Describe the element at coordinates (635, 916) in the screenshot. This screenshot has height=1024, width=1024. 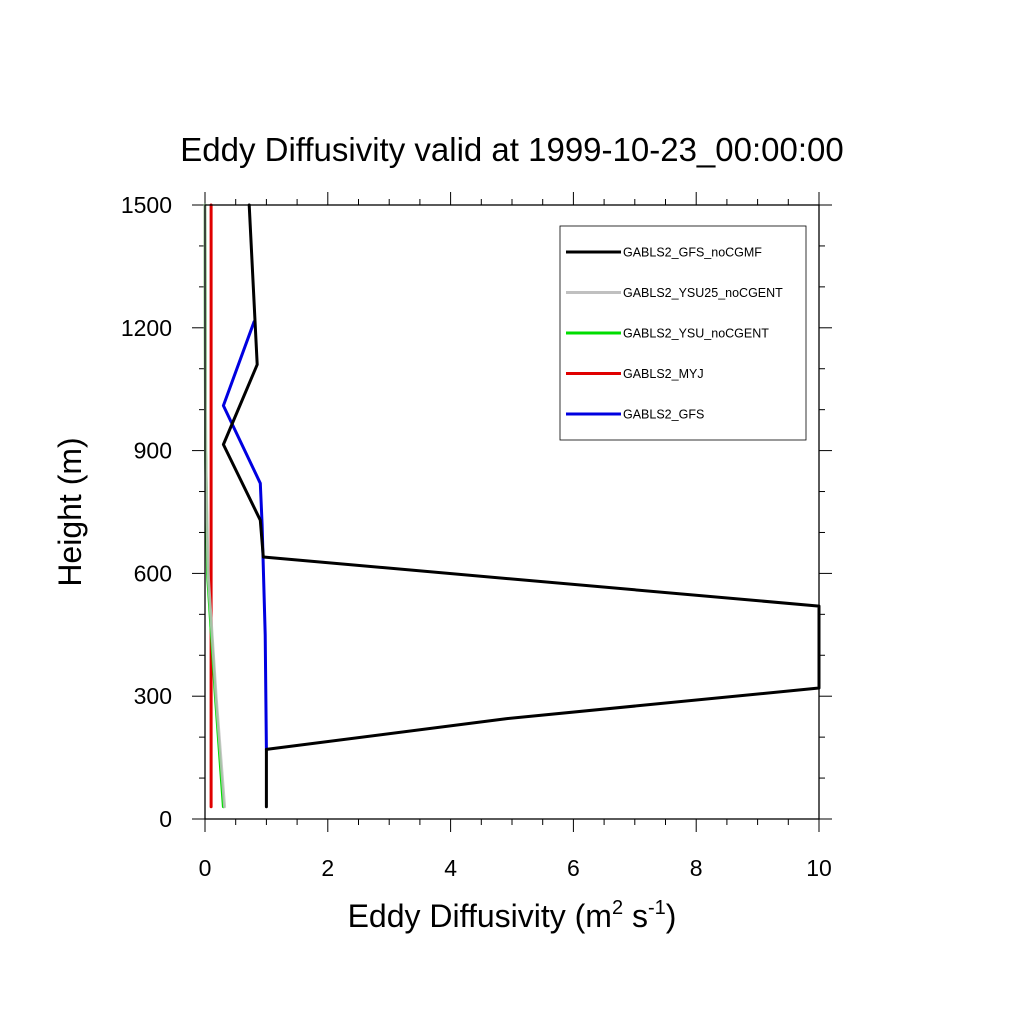
I see `x-axis-label-mid: s` at that location.